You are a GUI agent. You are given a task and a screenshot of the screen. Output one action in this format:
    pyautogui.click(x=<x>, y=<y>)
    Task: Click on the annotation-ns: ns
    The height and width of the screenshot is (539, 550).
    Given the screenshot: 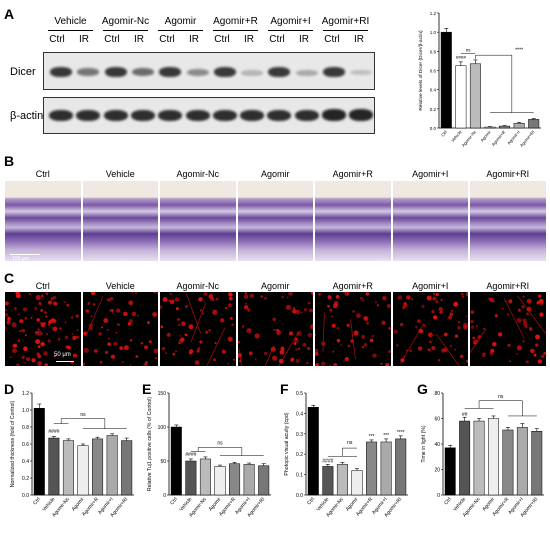 What is the action you would take?
    pyautogui.click(x=350, y=443)
    